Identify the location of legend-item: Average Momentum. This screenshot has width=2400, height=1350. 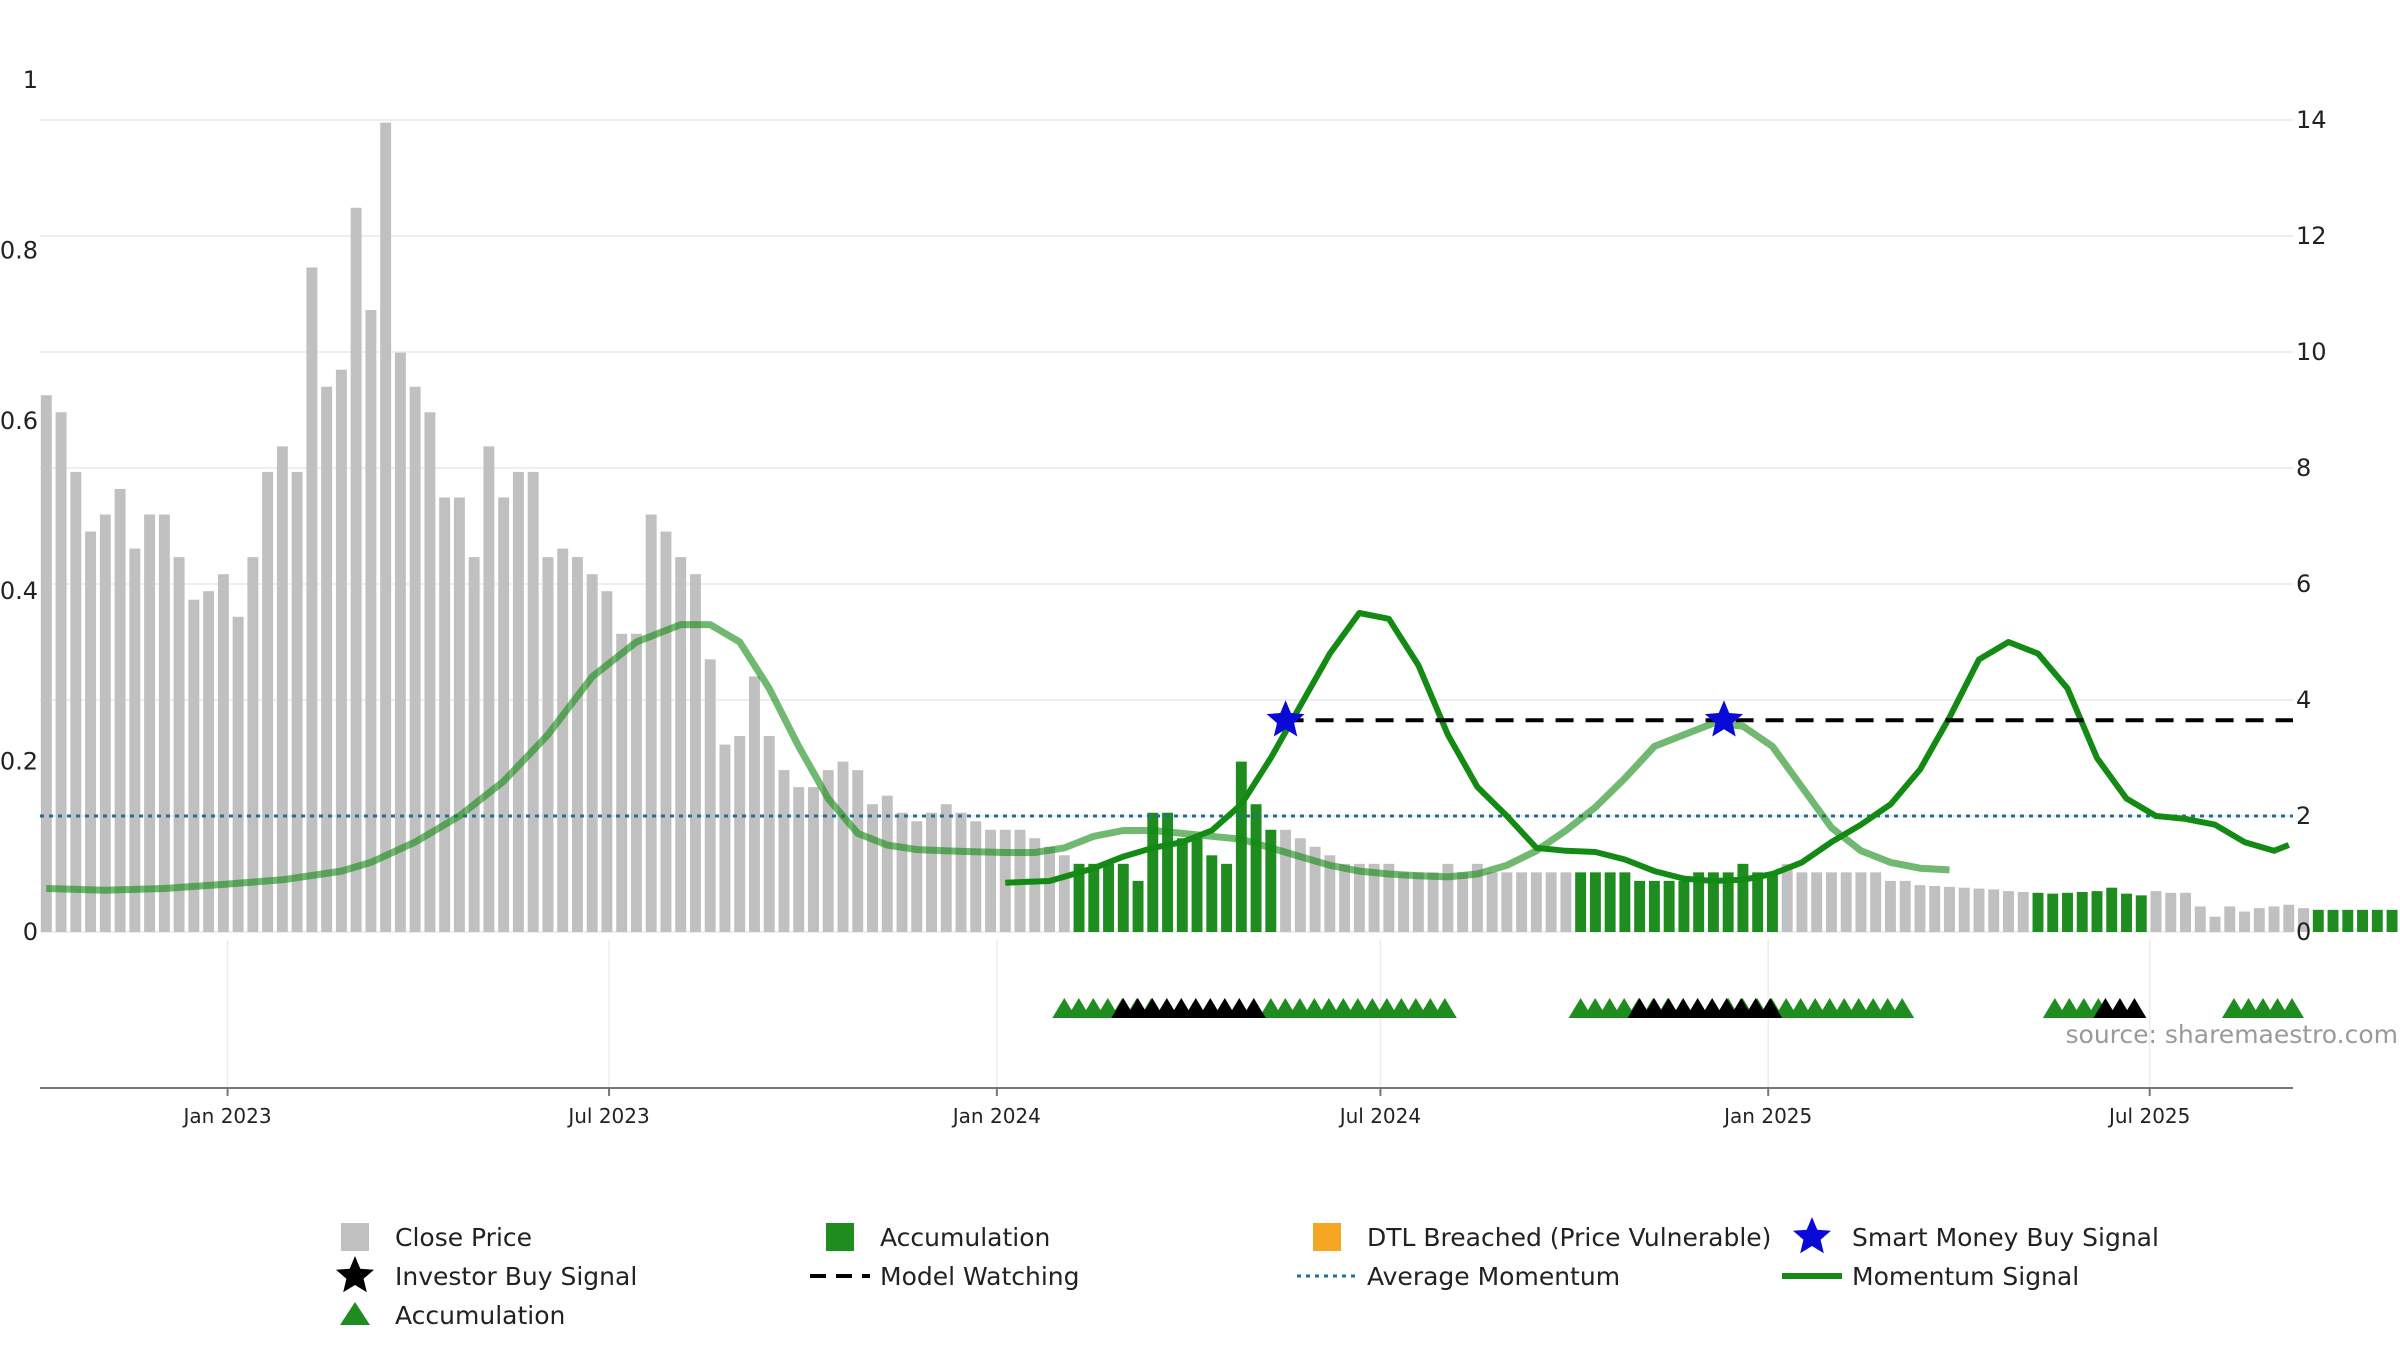
(1458, 1276).